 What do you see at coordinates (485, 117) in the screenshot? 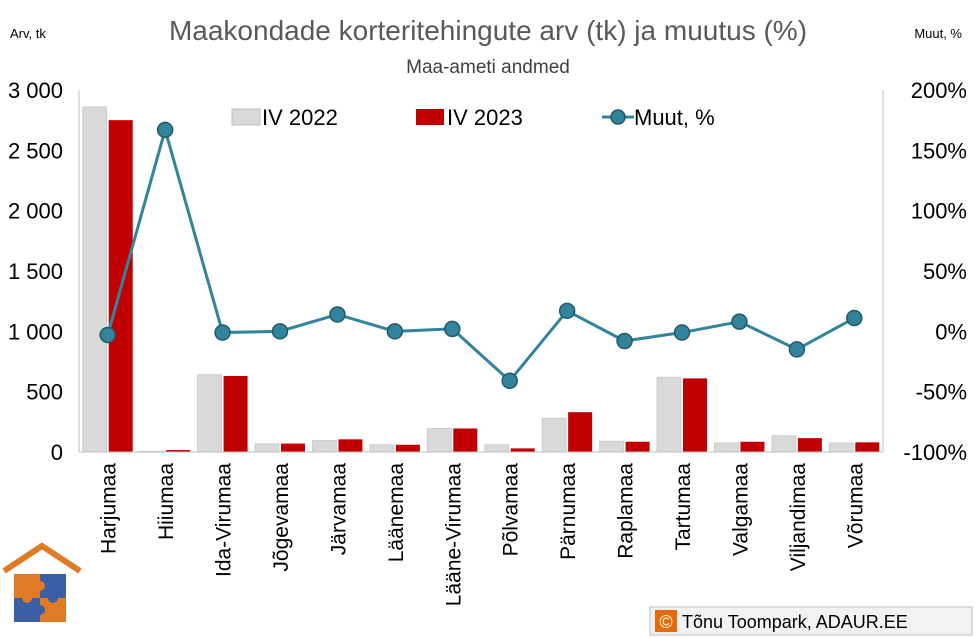
I see `legend-label-iv-2023: IV 2023` at bounding box center [485, 117].